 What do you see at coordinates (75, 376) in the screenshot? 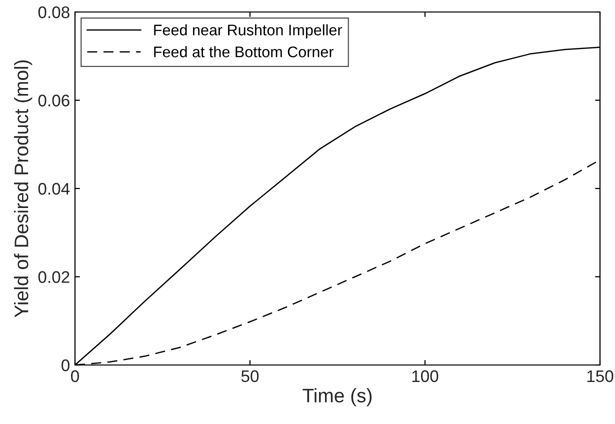
I see `x-tick-label: 0` at bounding box center [75, 376].